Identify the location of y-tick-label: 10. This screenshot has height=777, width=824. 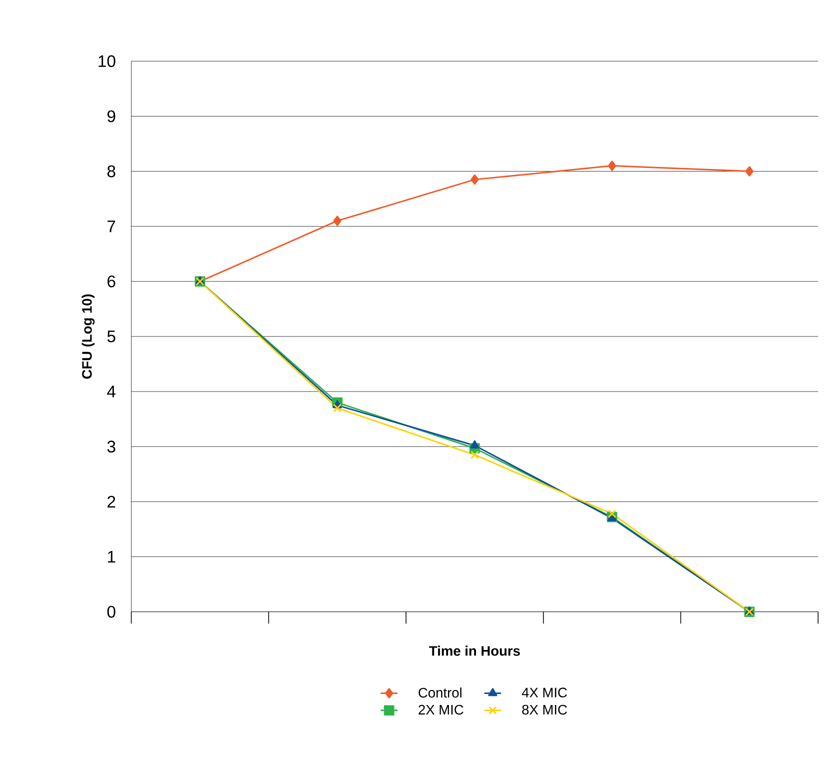
(107, 61).